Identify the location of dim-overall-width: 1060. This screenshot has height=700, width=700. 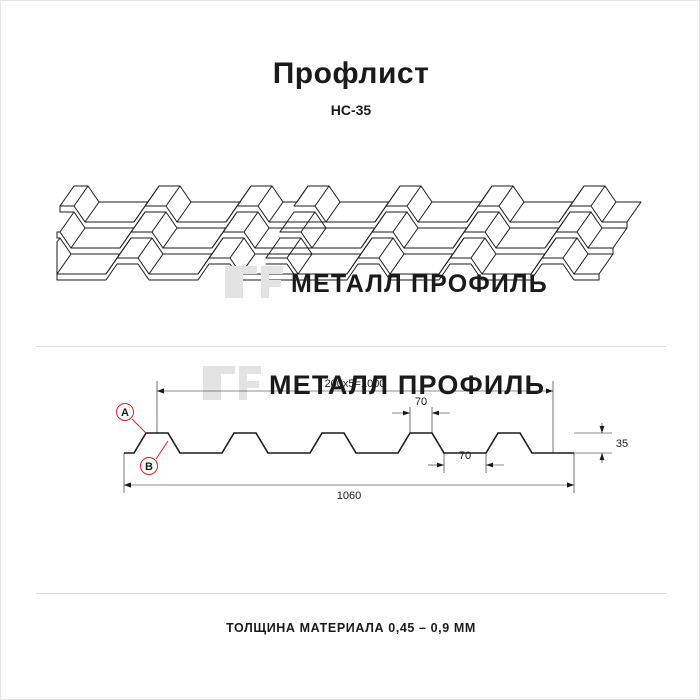
(349, 496).